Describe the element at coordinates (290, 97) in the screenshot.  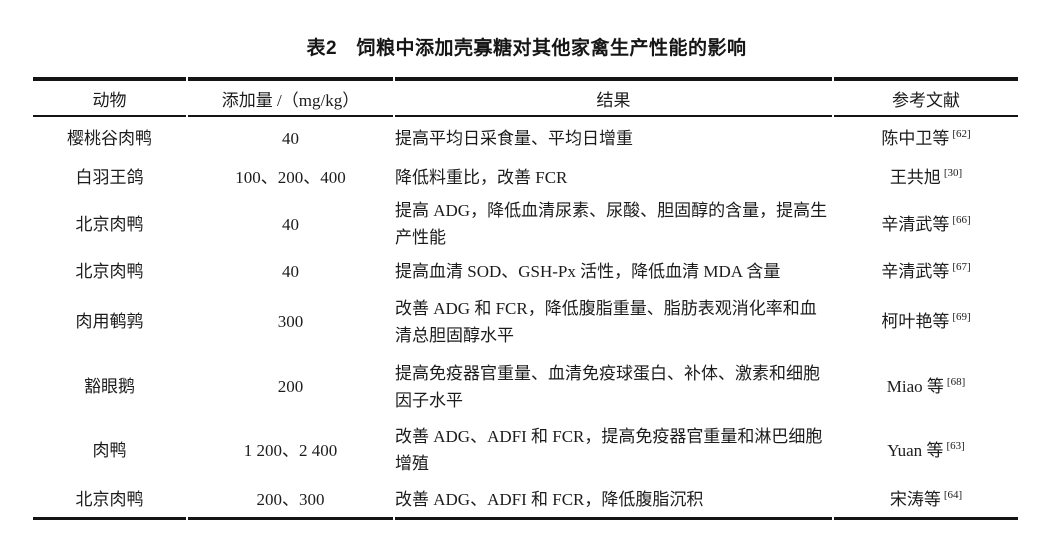
I see `header-dose: 添加量 /（mg/kg）` at that location.